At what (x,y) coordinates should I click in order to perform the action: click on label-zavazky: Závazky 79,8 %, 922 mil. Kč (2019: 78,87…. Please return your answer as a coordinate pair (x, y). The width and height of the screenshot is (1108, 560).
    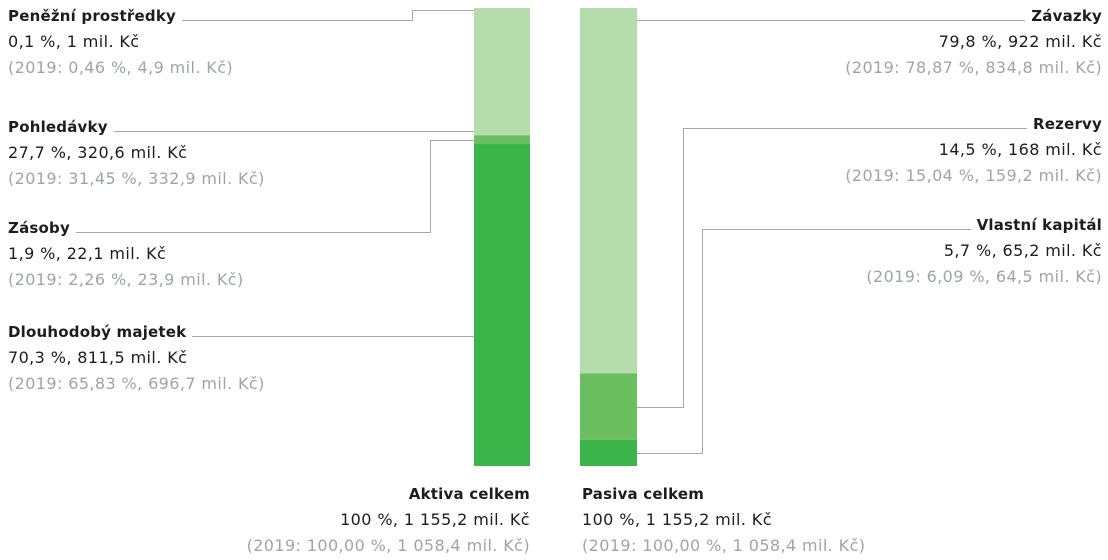
    Looking at the image, I should click on (973, 42).